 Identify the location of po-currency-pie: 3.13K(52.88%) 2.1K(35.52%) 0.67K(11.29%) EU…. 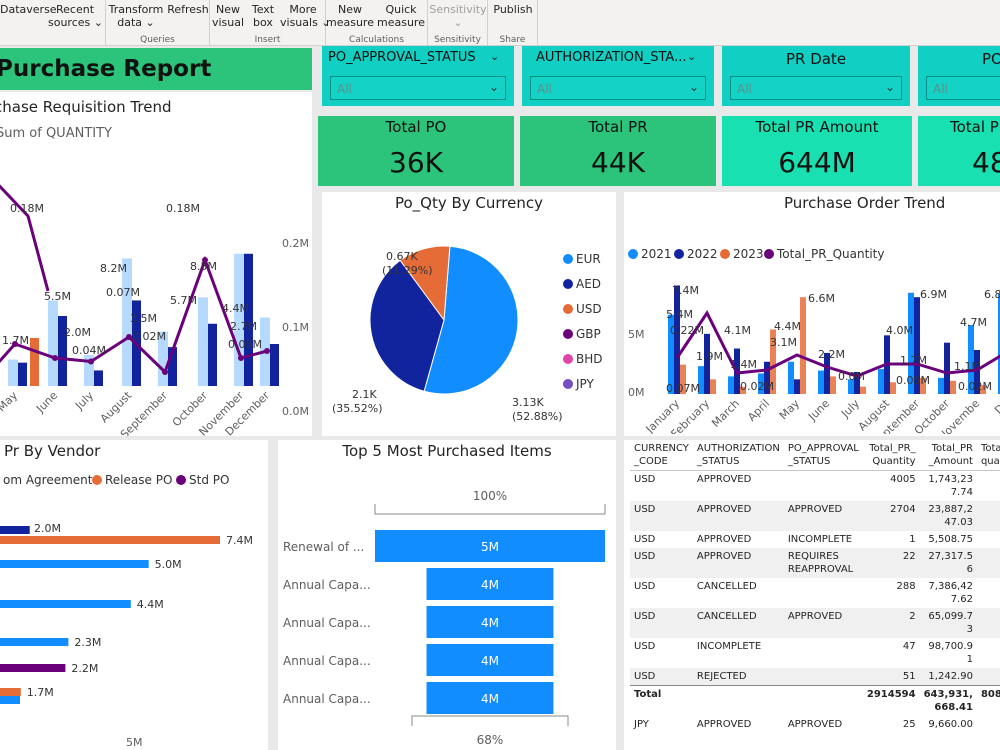
(467, 334).